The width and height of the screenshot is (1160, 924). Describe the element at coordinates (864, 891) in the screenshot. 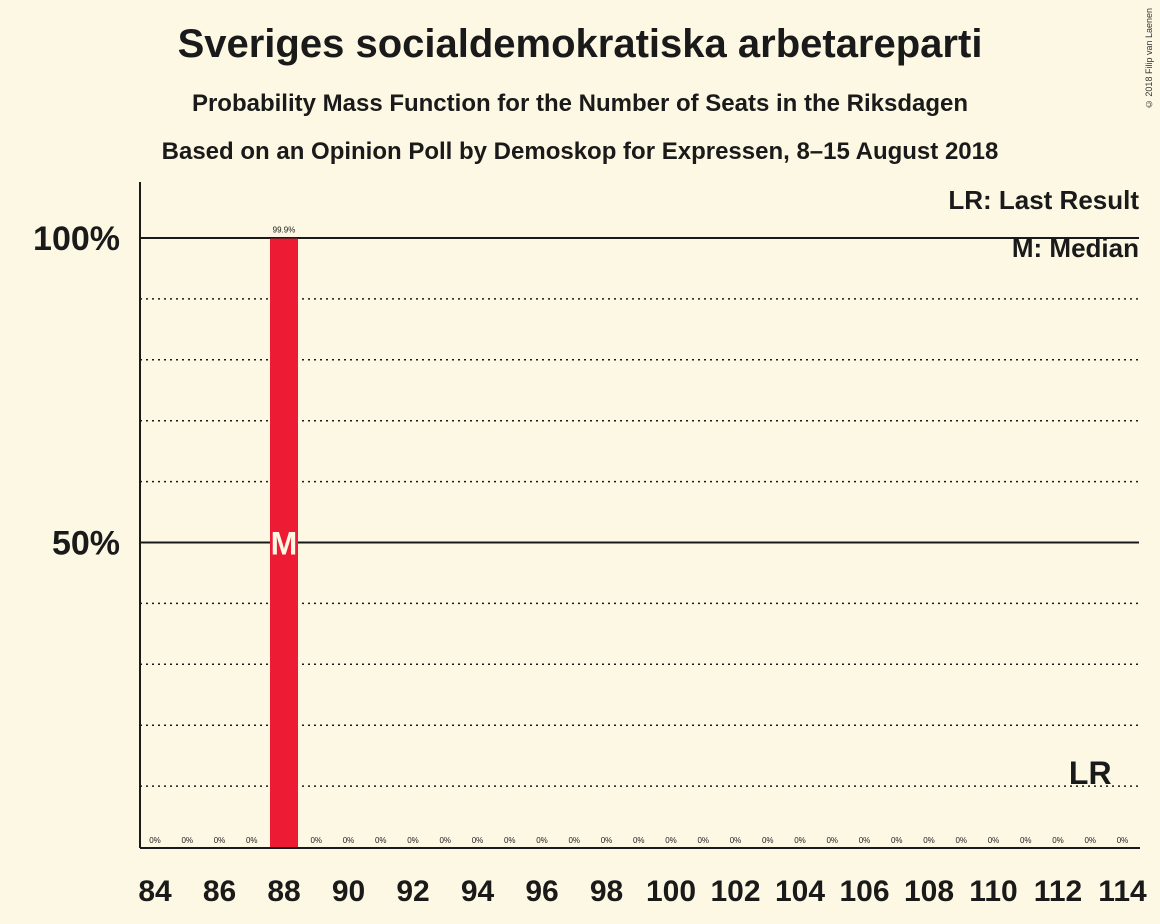

I see `x-tick-label: 106` at that location.